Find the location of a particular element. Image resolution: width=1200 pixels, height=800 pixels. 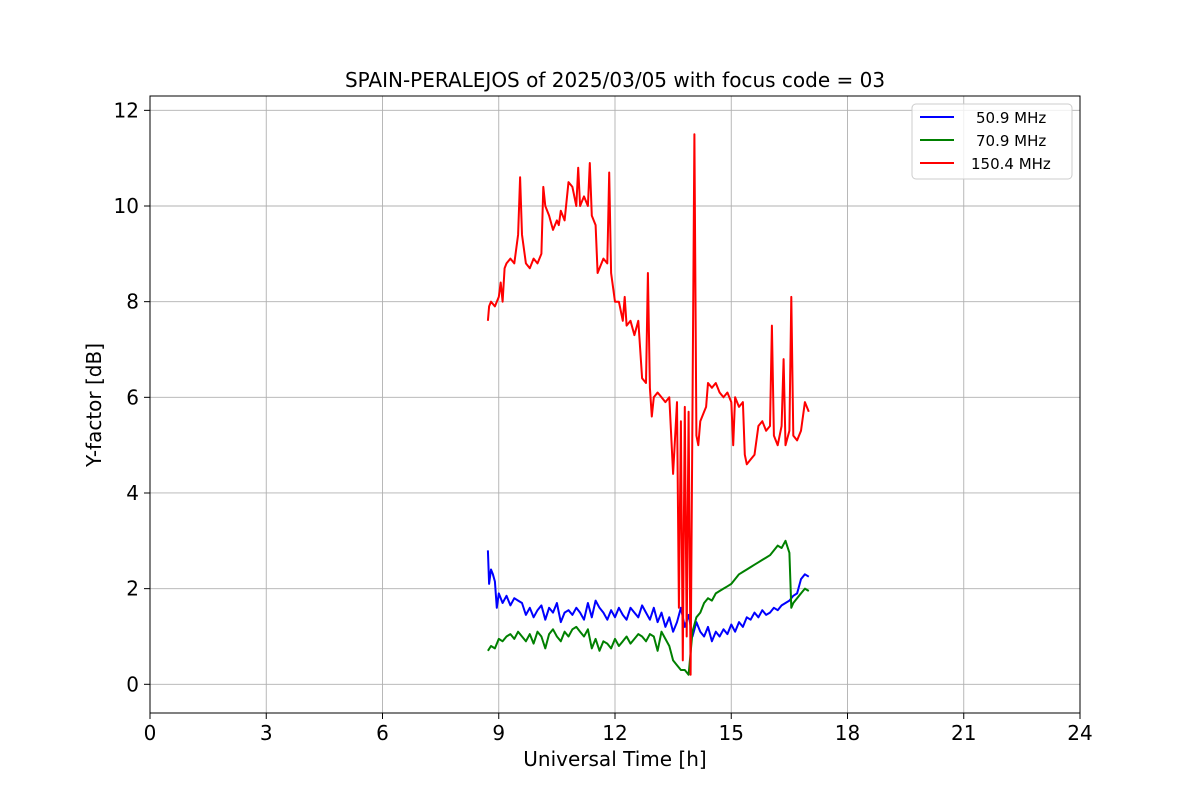

y-axis-label: Y-factor [dB] is located at coordinates (94, 405).